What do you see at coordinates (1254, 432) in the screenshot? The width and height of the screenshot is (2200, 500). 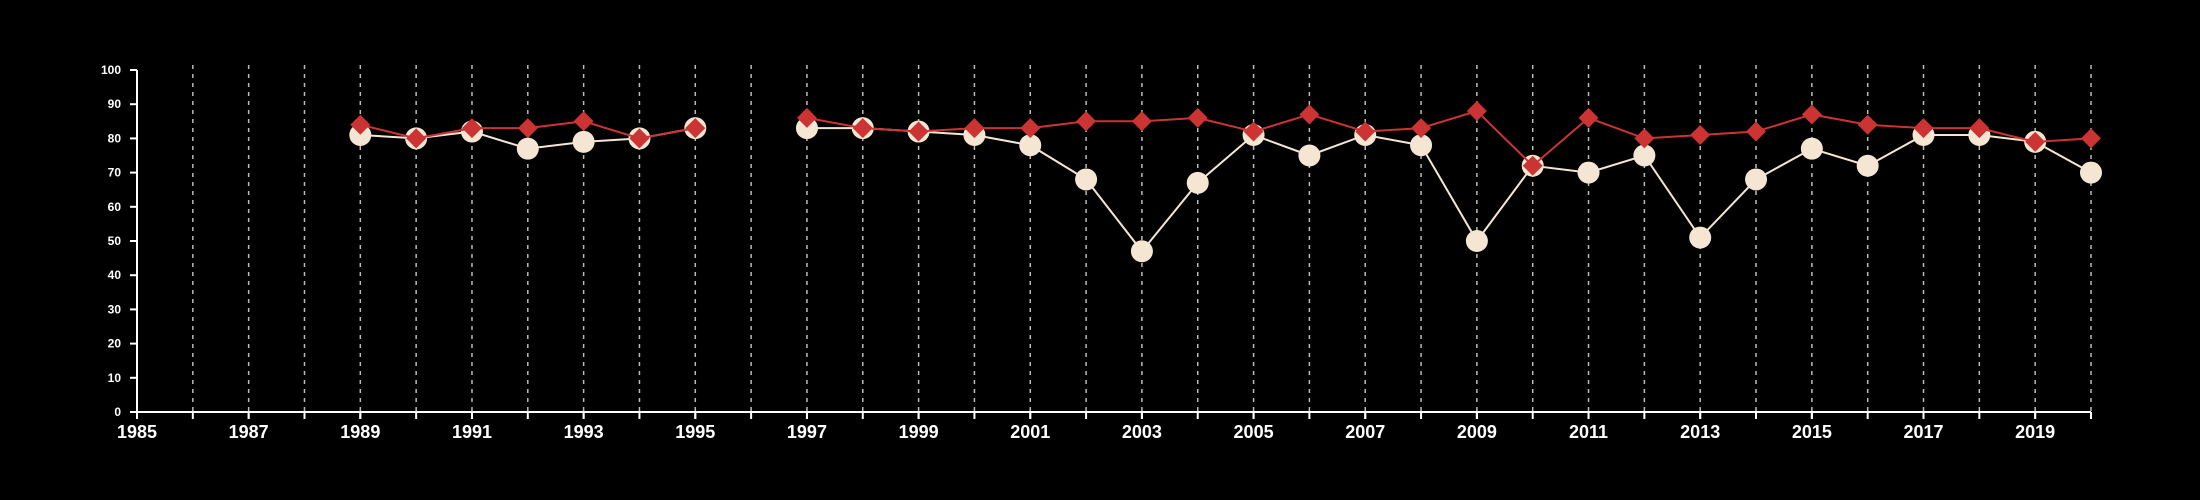 I see `x-tick-label: 2005` at bounding box center [1254, 432].